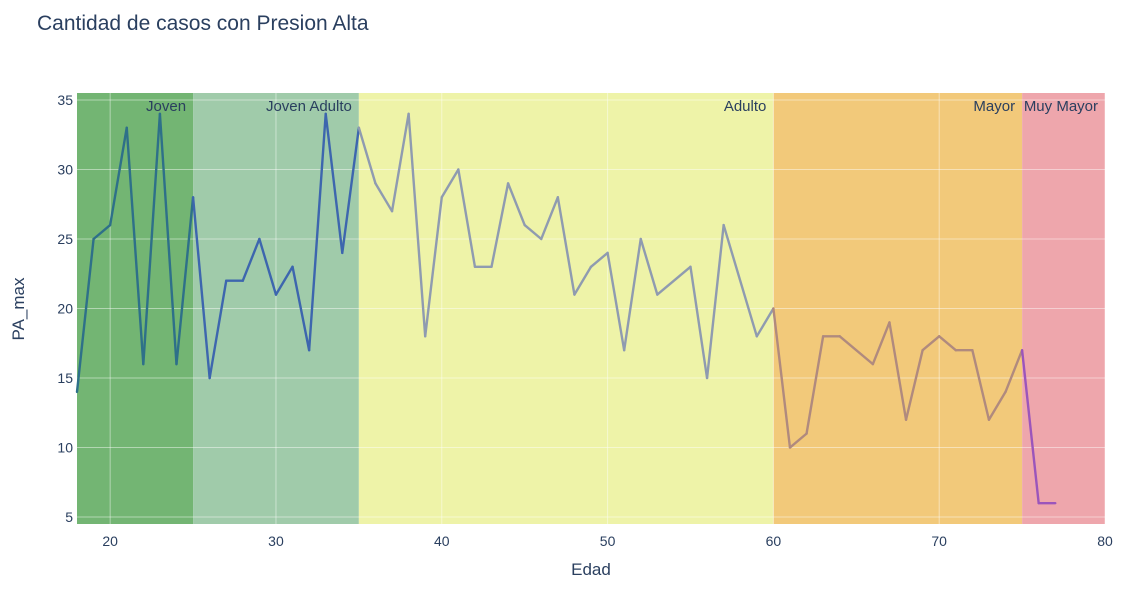 The height and width of the screenshot is (593, 1123). Describe the element at coordinates (65, 169) in the screenshot. I see `y-tick-5: 30` at that location.